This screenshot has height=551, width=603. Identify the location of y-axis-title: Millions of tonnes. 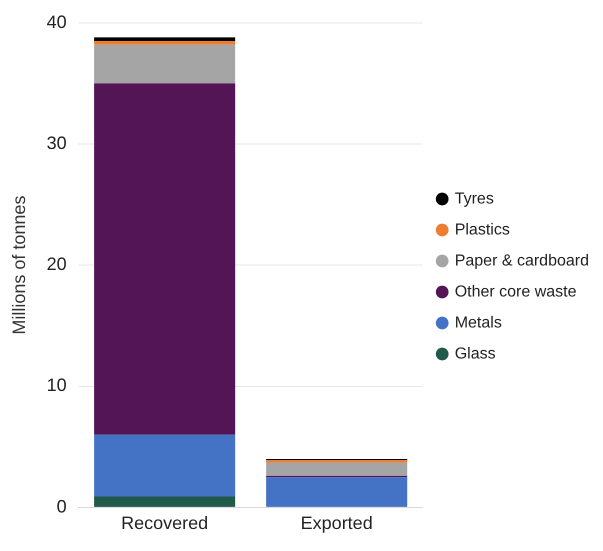
(18, 265).